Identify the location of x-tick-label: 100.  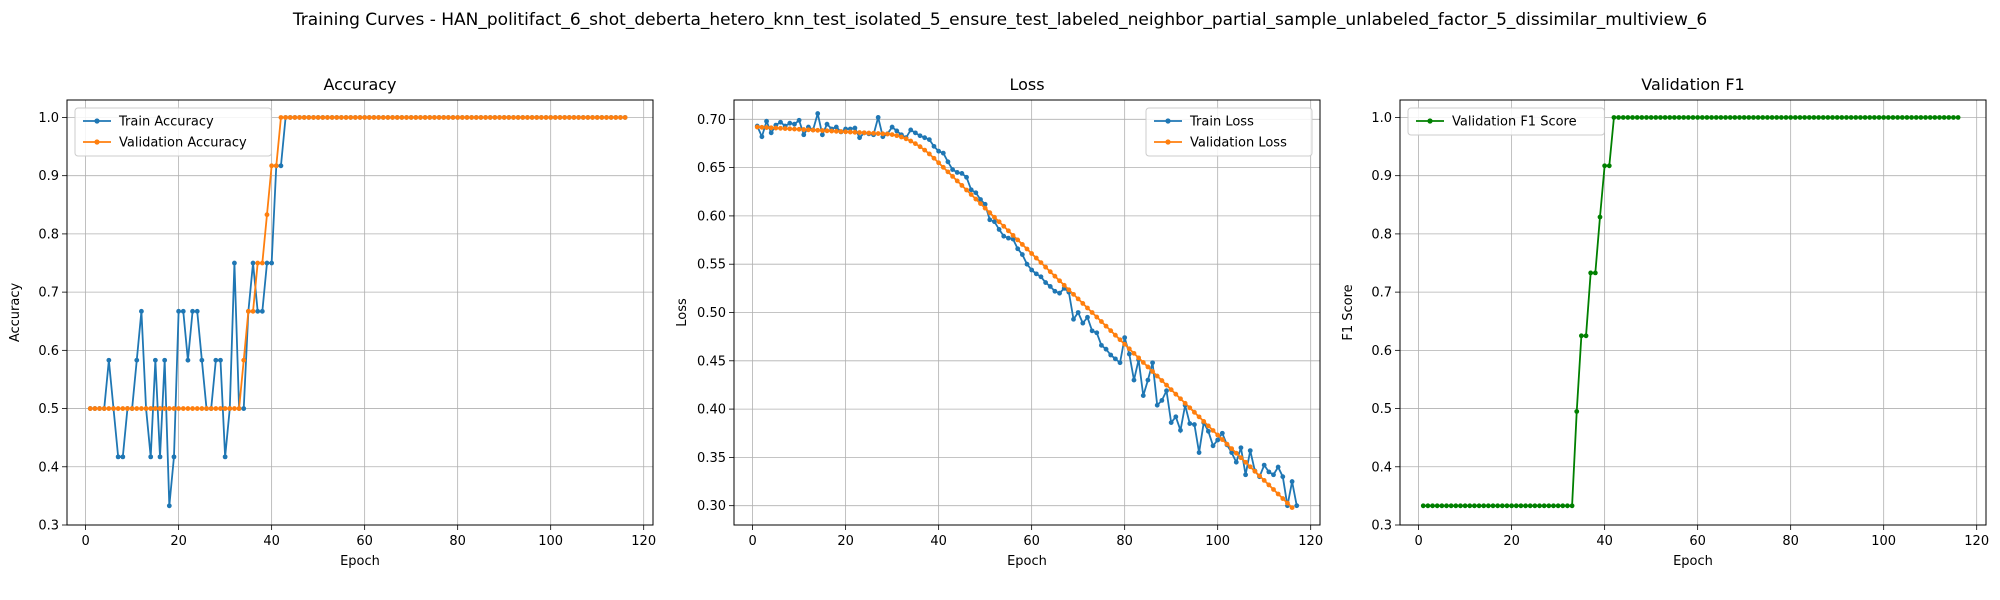
(550, 541).